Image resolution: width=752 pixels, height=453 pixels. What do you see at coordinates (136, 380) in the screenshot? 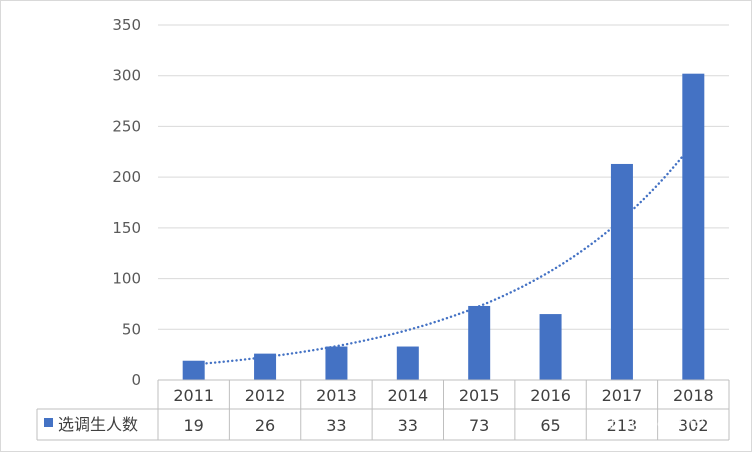
I see `y-tick-label: 0` at bounding box center [136, 380].